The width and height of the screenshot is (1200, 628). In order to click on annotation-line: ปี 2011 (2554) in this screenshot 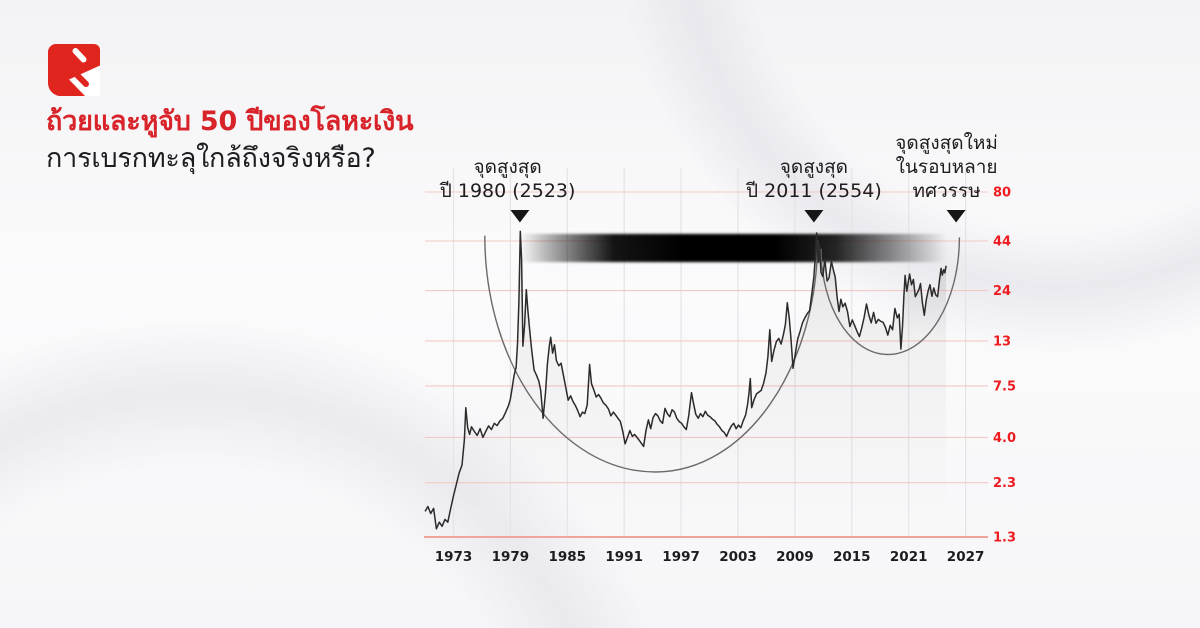, I will do `click(814, 191)`.